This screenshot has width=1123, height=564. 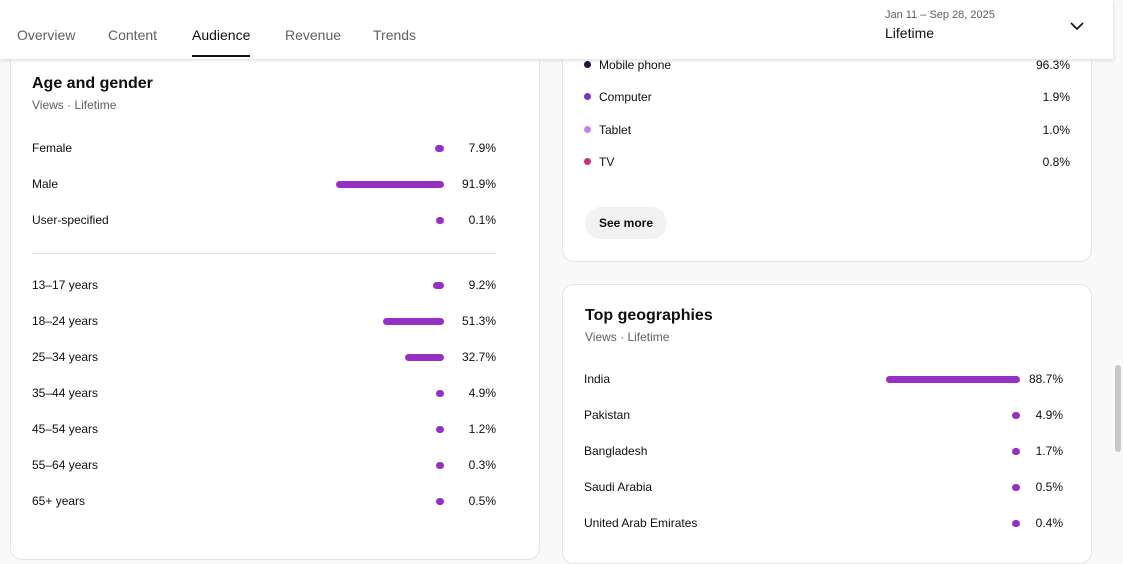 I want to click on chevron-down-icon, so click(x=1077, y=26).